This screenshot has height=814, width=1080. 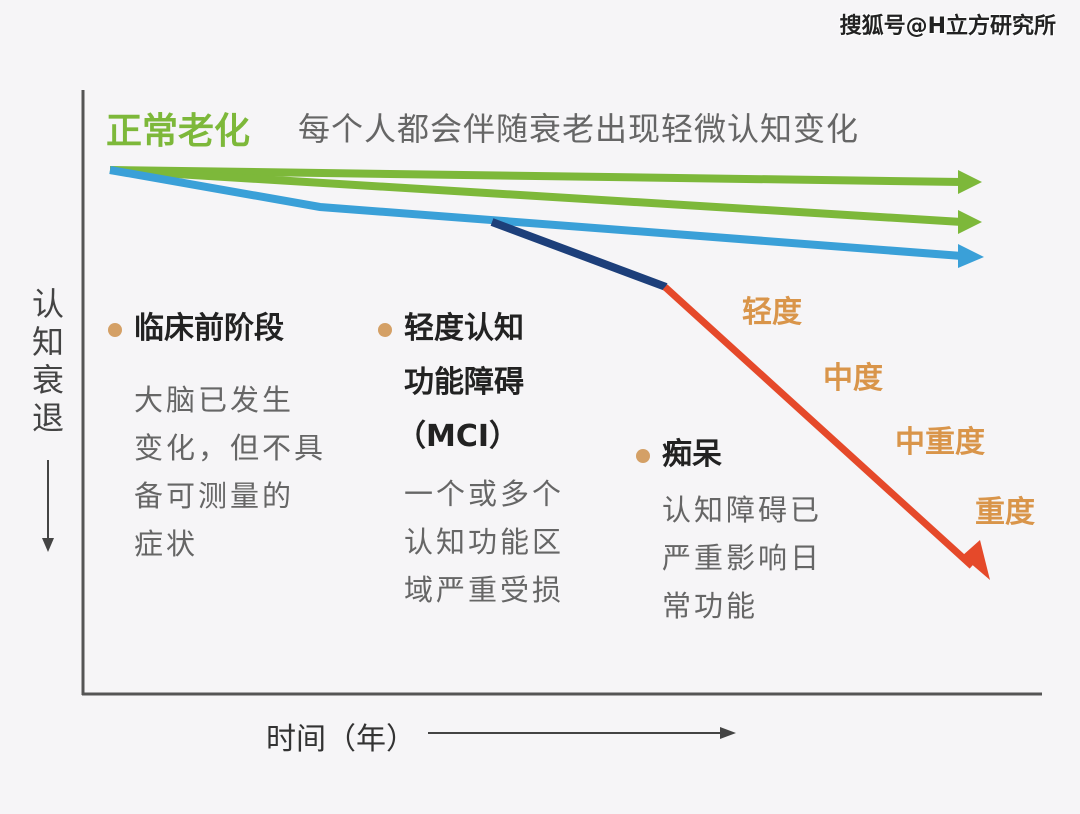 I want to click on severity-moderately-severe: 中重度, so click(x=940, y=442).